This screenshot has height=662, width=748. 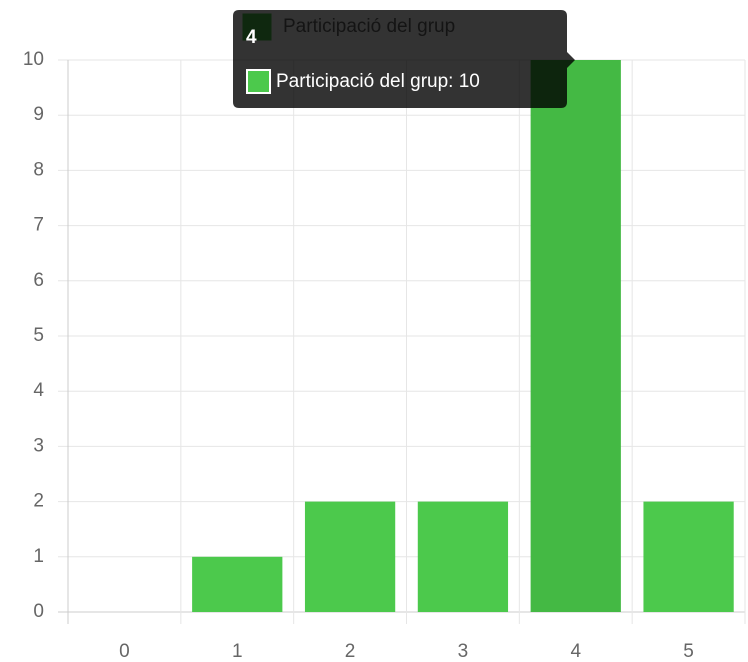 What do you see at coordinates (38, 611) in the screenshot?
I see `y-tick-label: 0` at bounding box center [38, 611].